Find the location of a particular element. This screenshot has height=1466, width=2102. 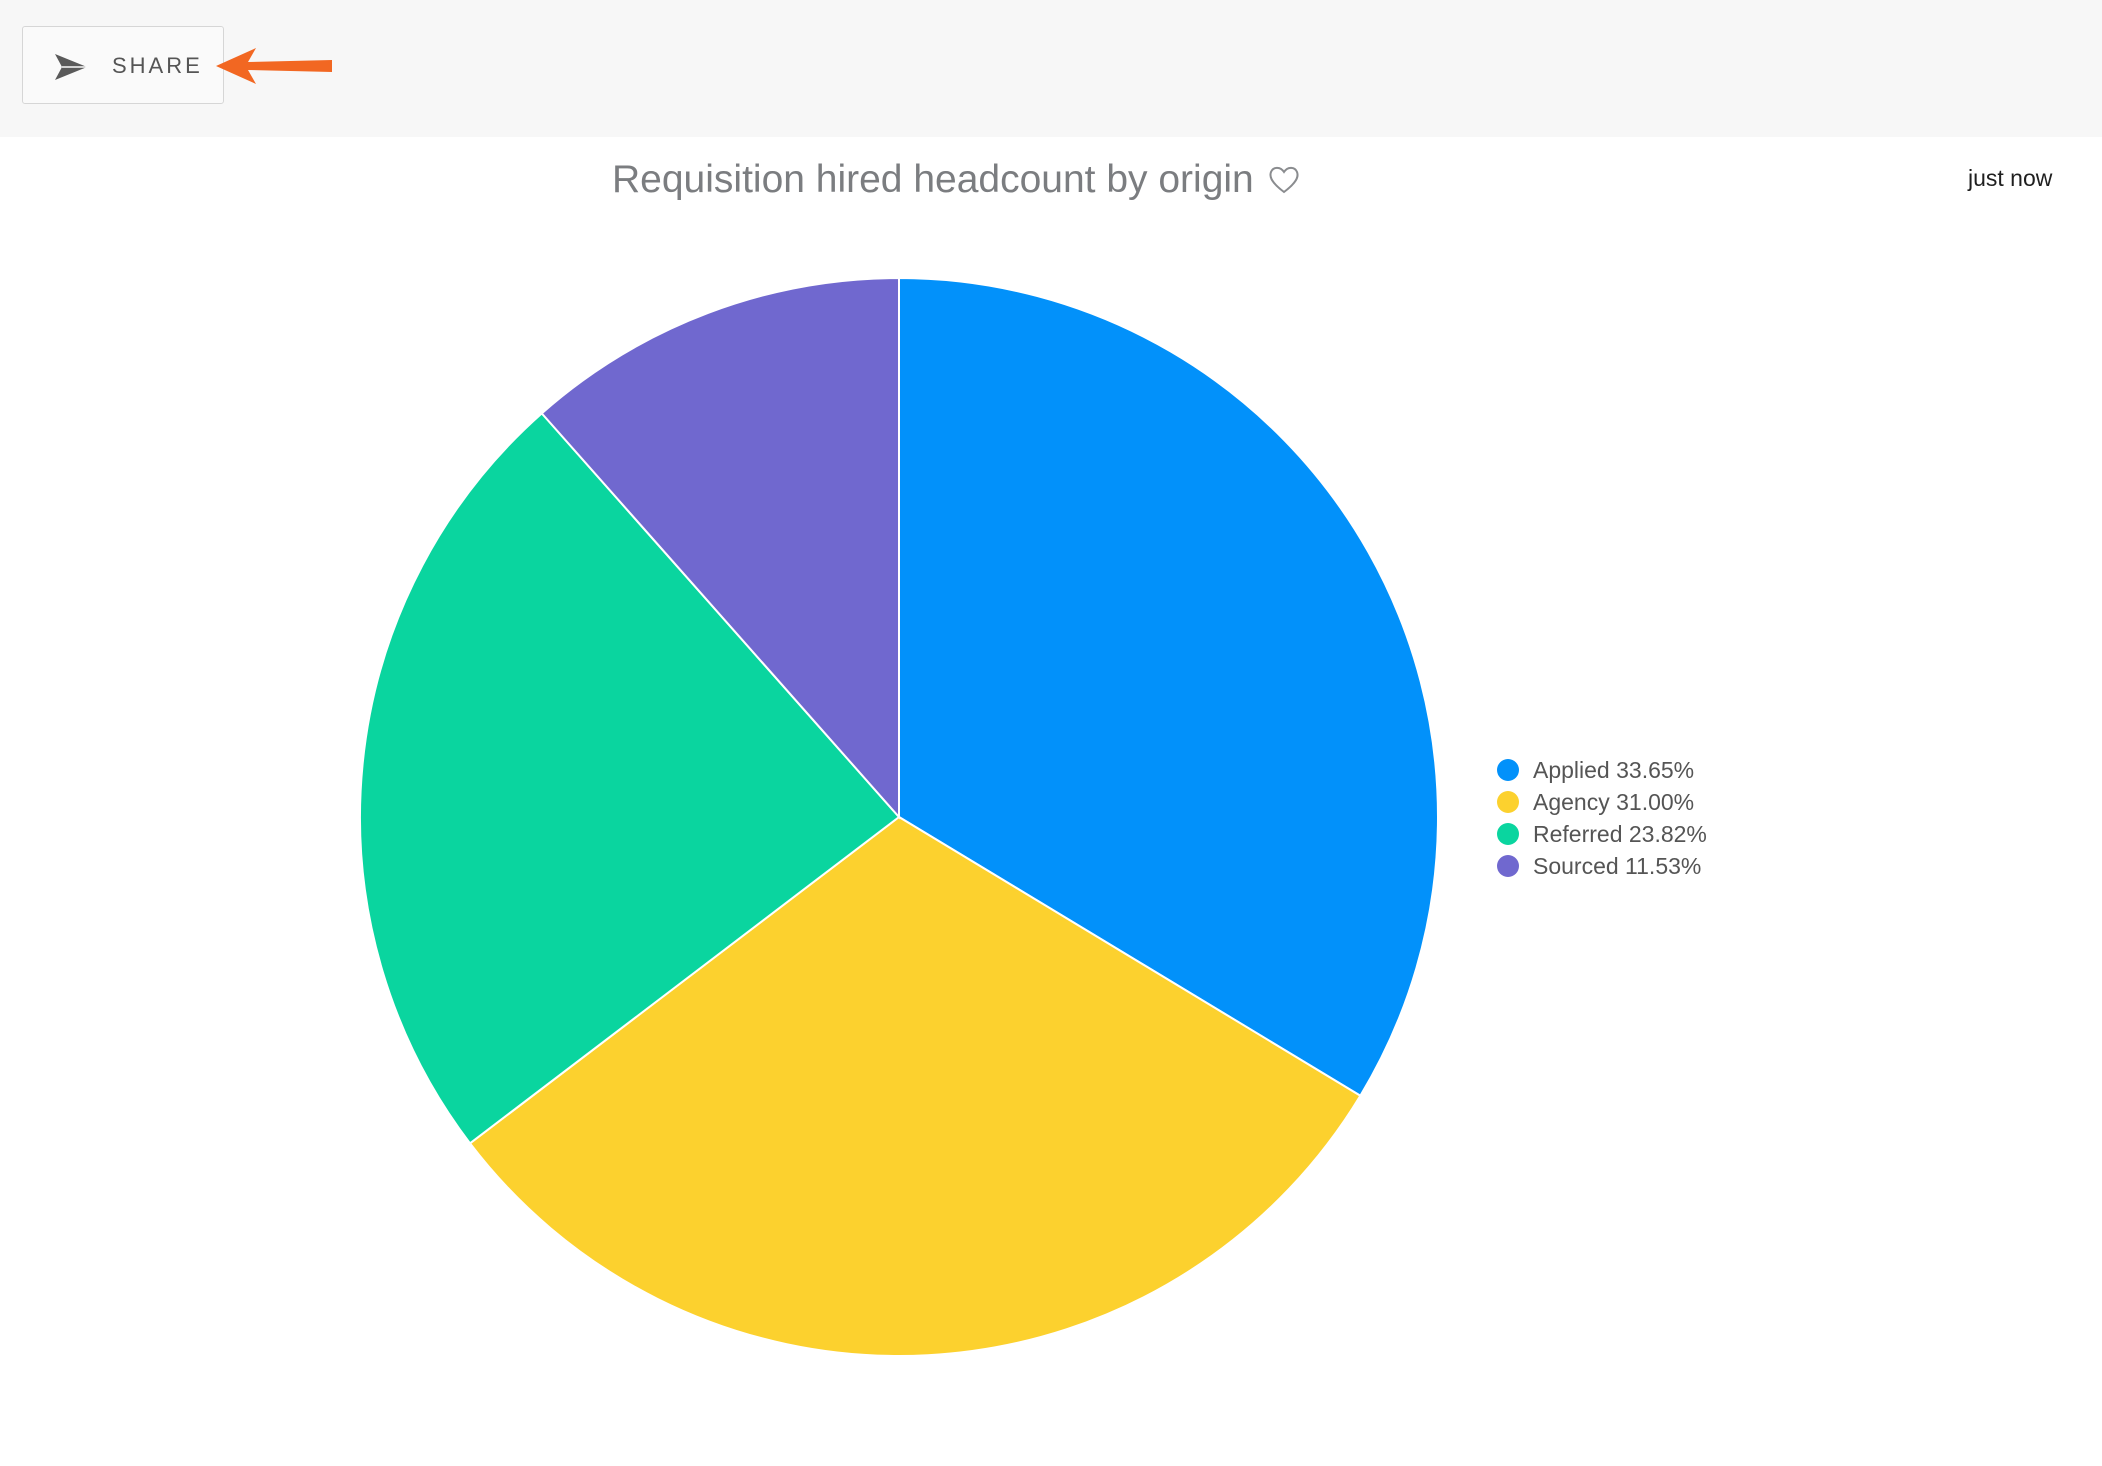

legend-label: Agency 31.00% is located at coordinates (1614, 801).